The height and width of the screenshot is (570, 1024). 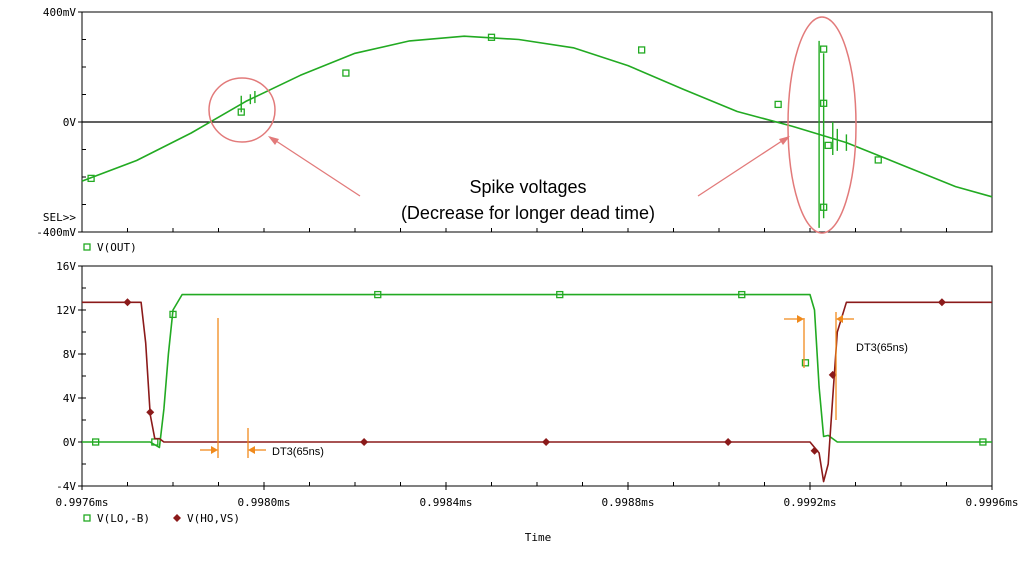 I want to click on spike-right-arrow, so click(x=743, y=166).